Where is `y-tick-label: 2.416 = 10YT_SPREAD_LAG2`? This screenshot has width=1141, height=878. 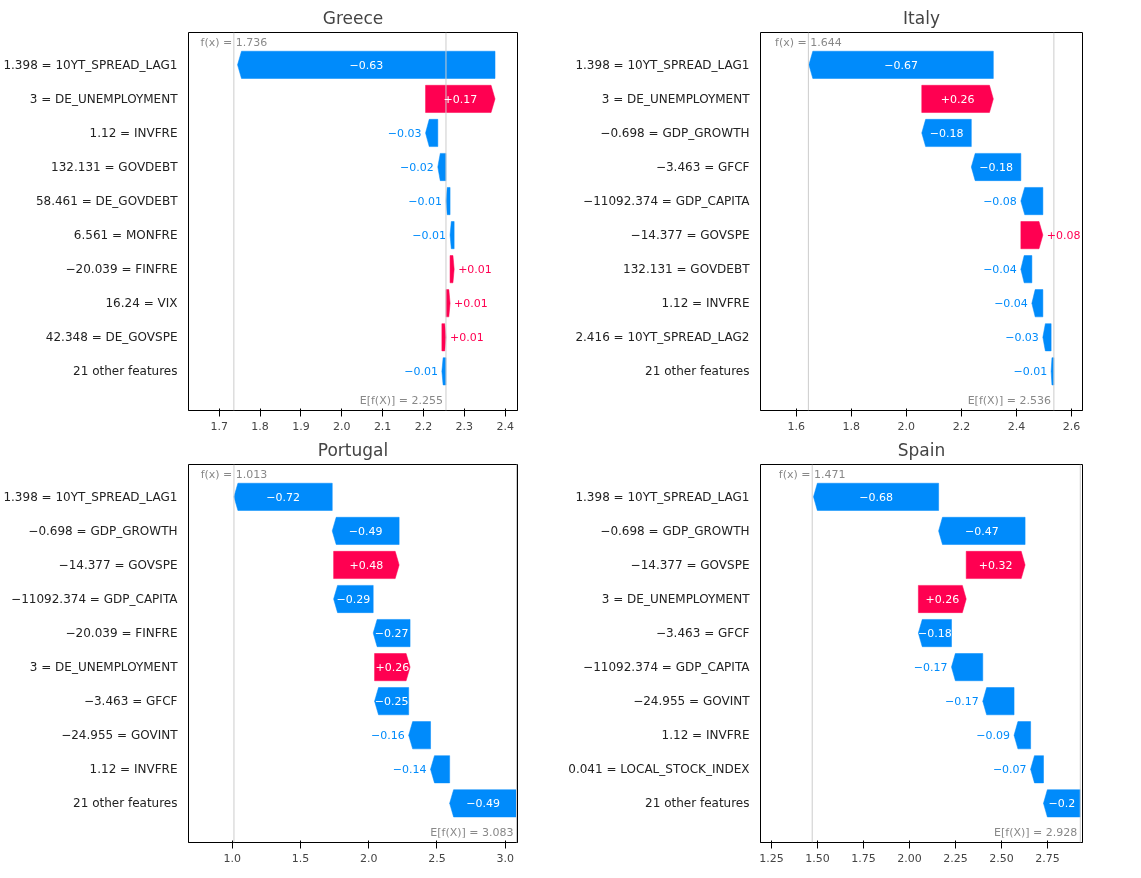
y-tick-label: 2.416 = 10YT_SPREAD_LAG2 is located at coordinates (662, 337).